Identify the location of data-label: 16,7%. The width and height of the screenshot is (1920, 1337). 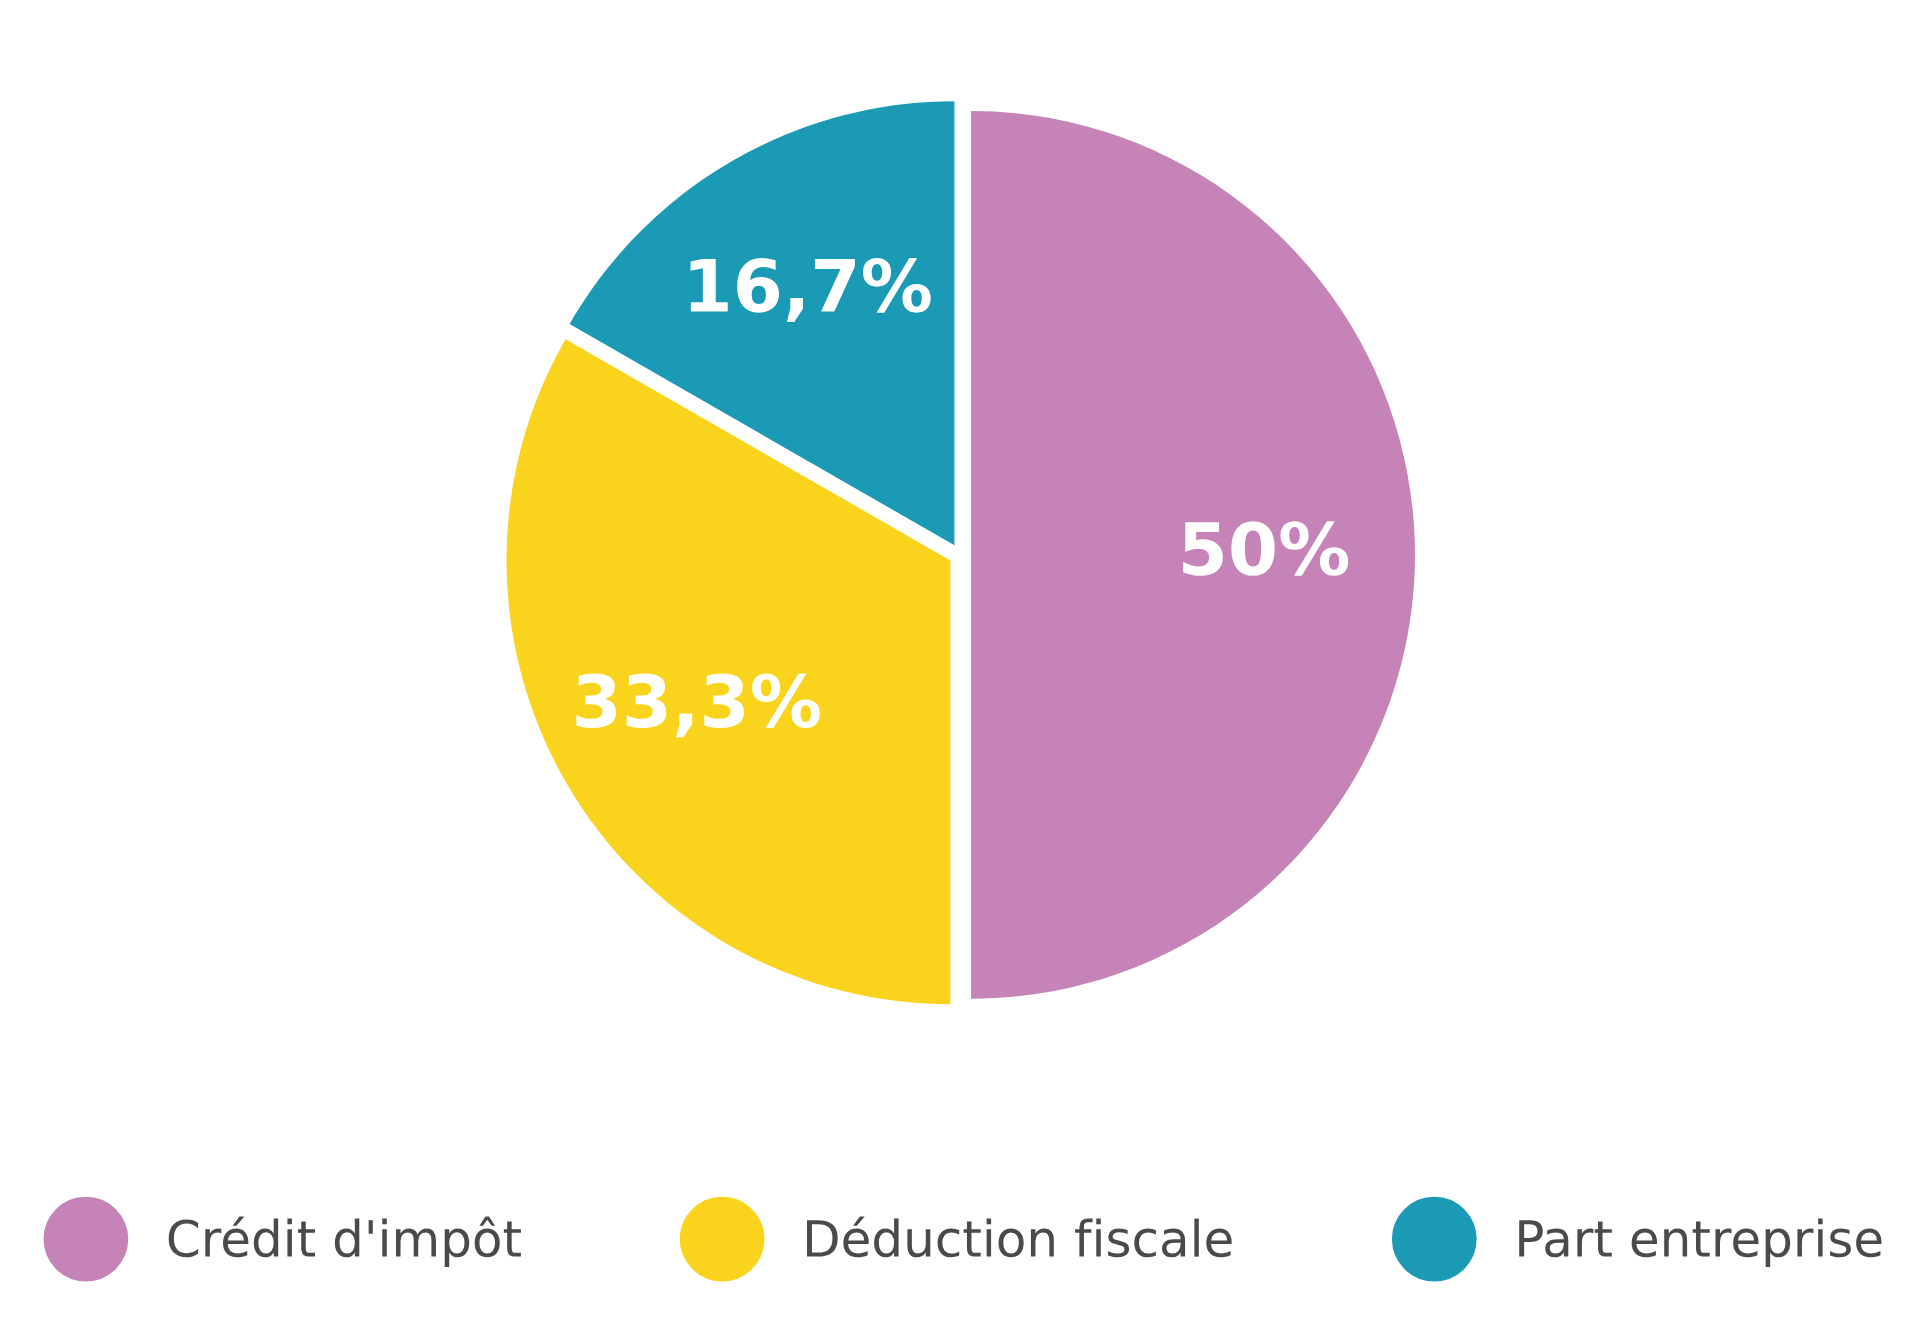
(810, 290).